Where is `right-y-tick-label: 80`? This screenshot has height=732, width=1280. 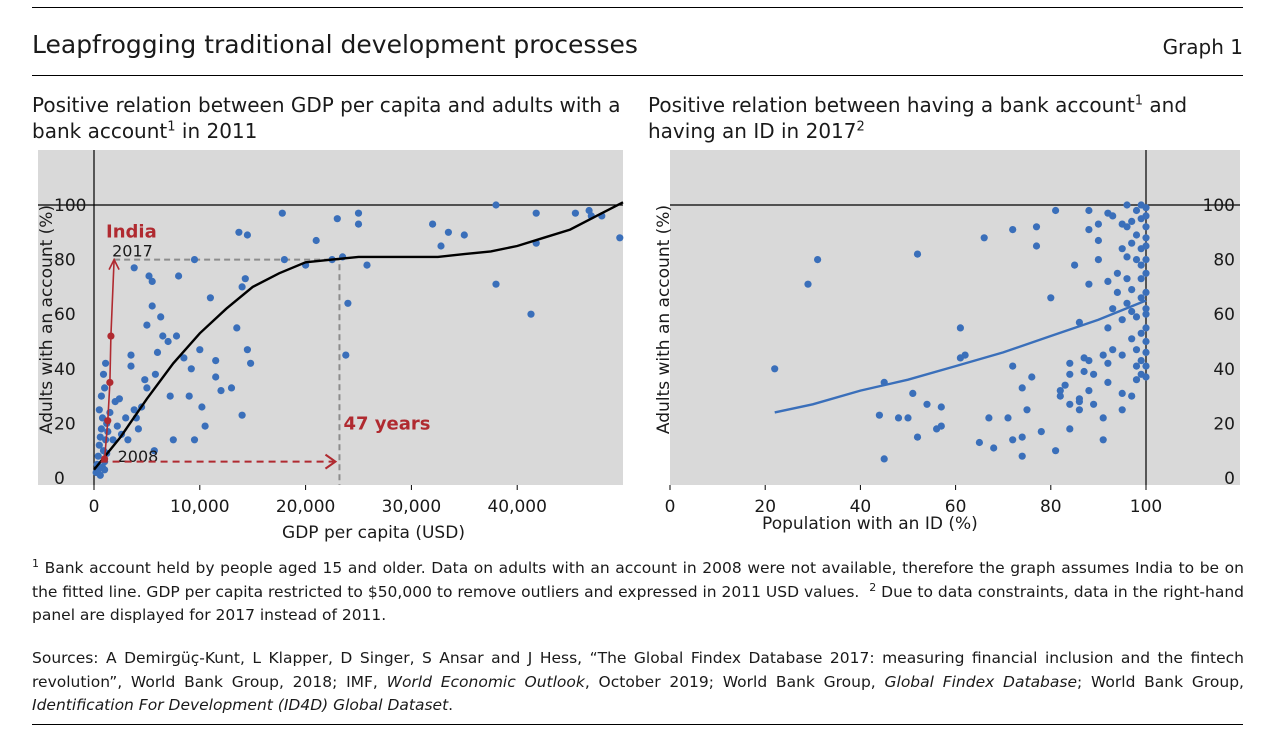 right-y-tick-label: 80 is located at coordinates (1224, 261).